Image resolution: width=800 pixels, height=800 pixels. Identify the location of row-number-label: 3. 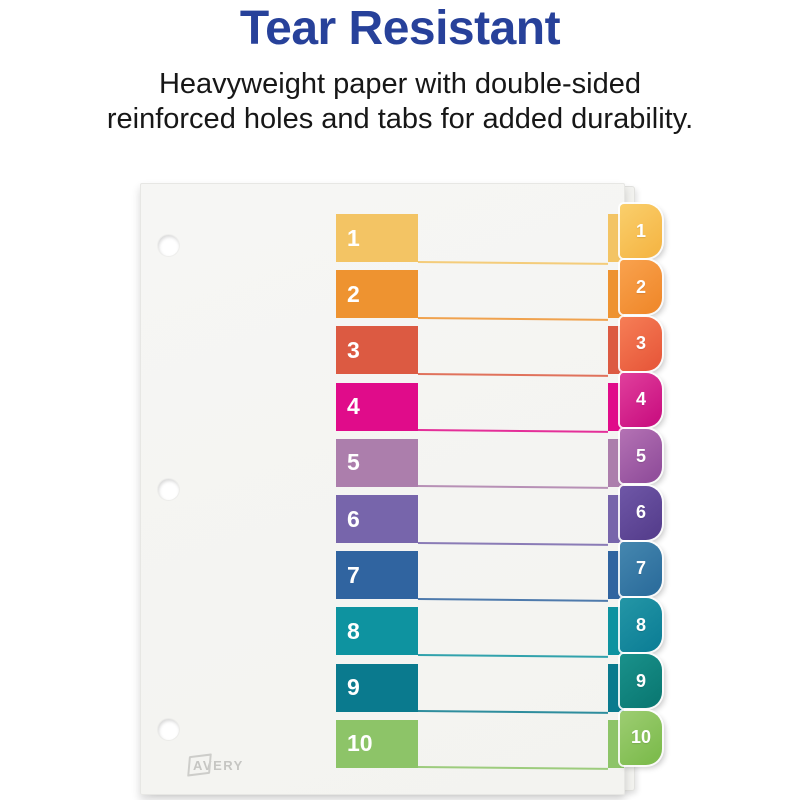
(353, 349).